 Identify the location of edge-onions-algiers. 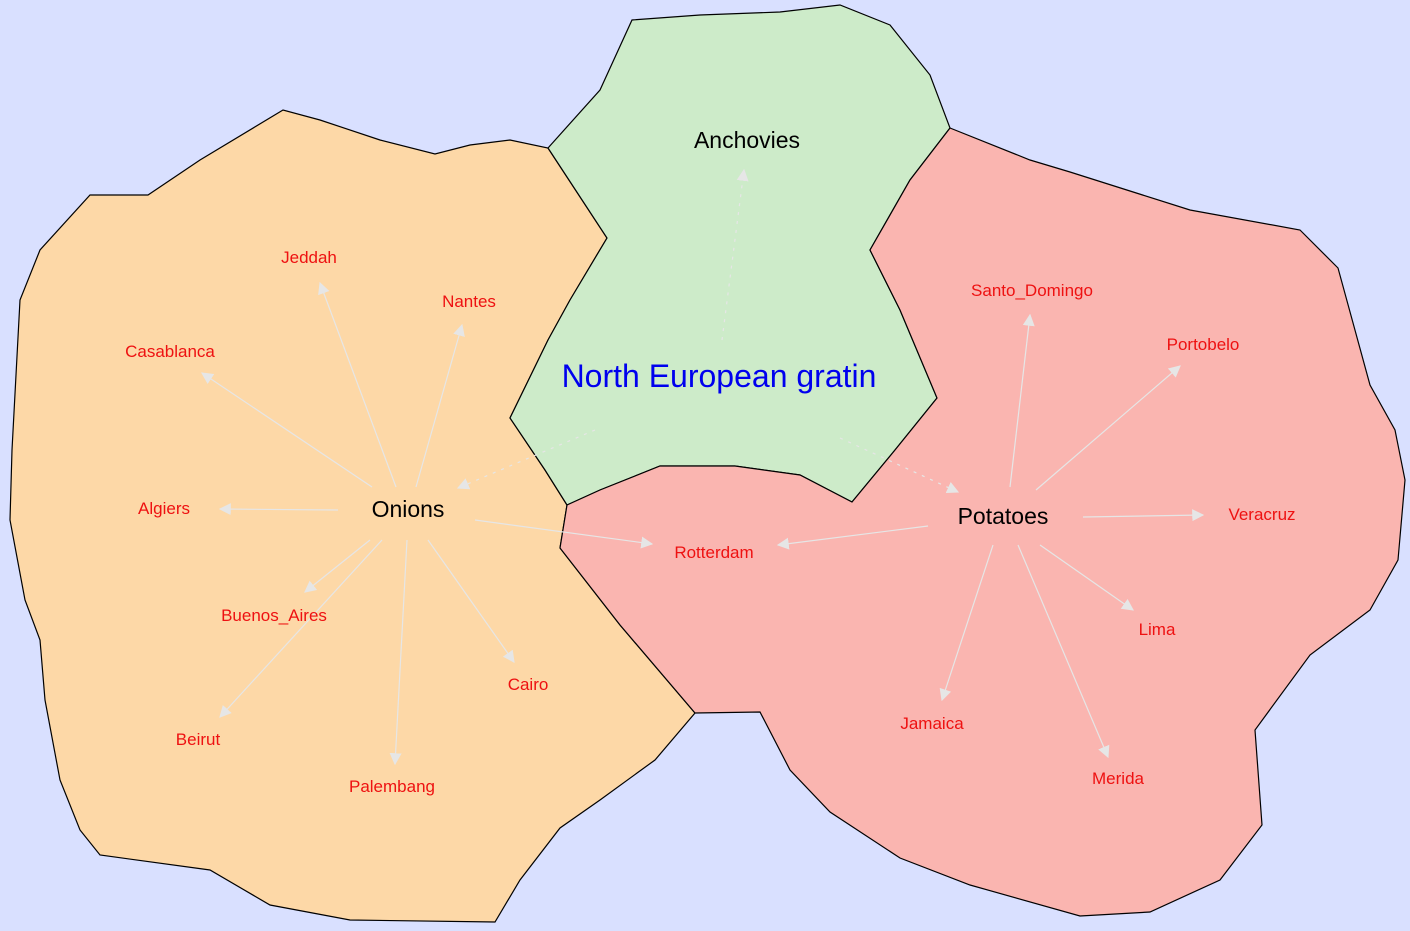
(278, 509).